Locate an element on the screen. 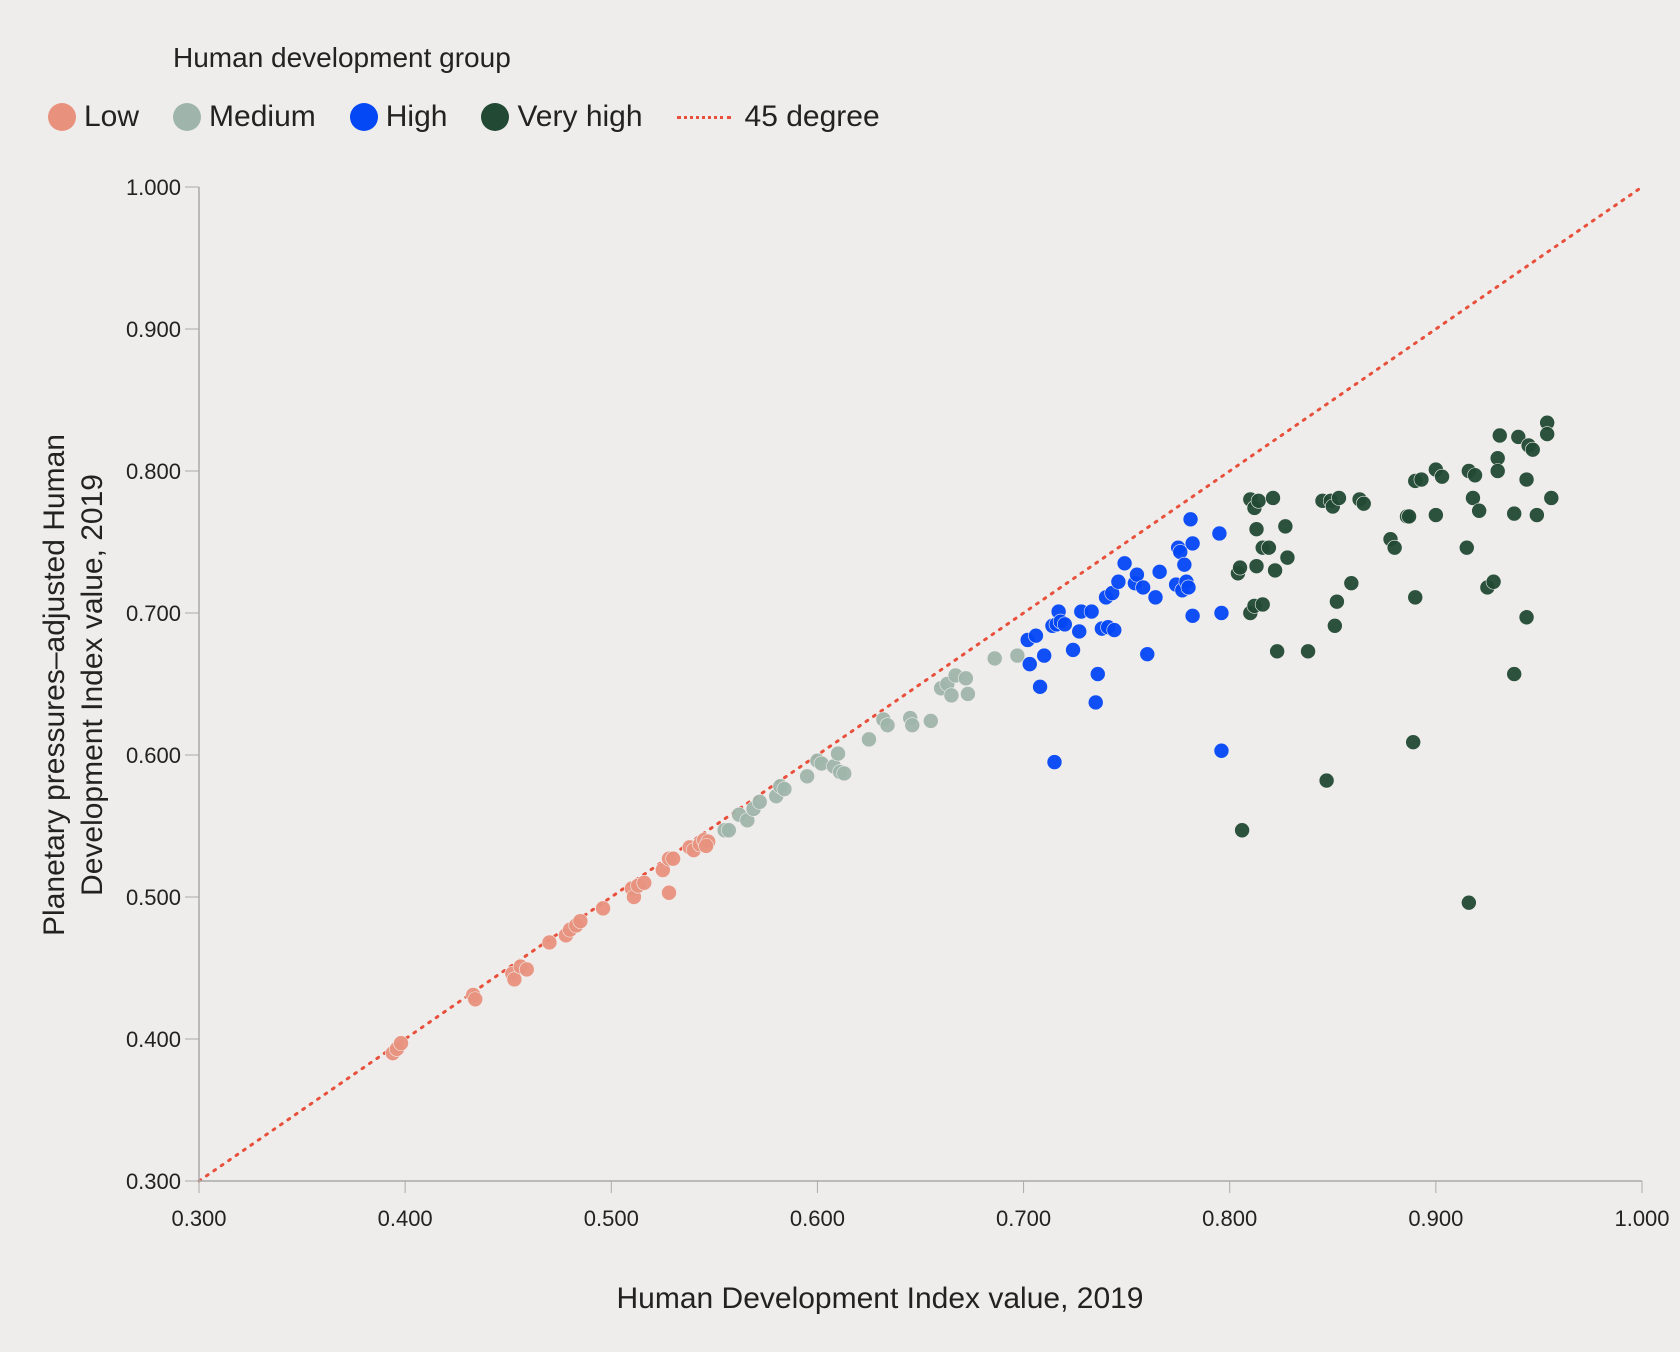  legend-item-45-degree: 45 degree is located at coordinates (778, 117).